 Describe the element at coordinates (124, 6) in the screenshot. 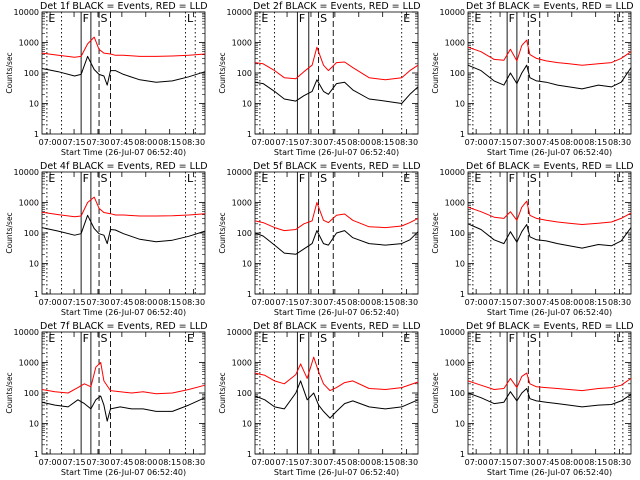

I see `chart-title: Det 1f BLACK = Events, RED = LLD` at that location.